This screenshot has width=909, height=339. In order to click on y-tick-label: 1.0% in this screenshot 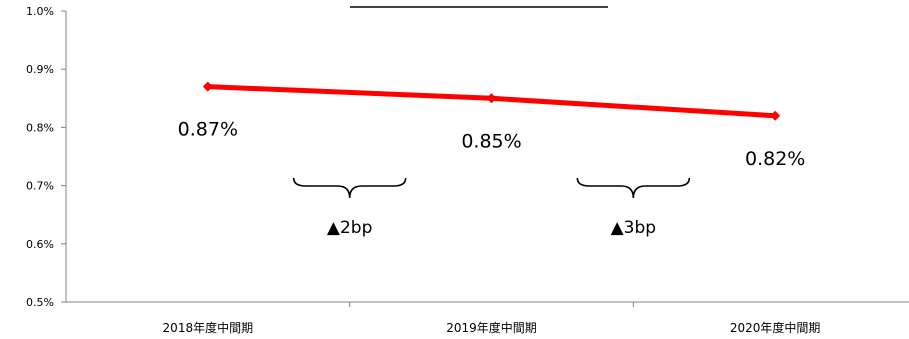, I will do `click(40, 11)`.